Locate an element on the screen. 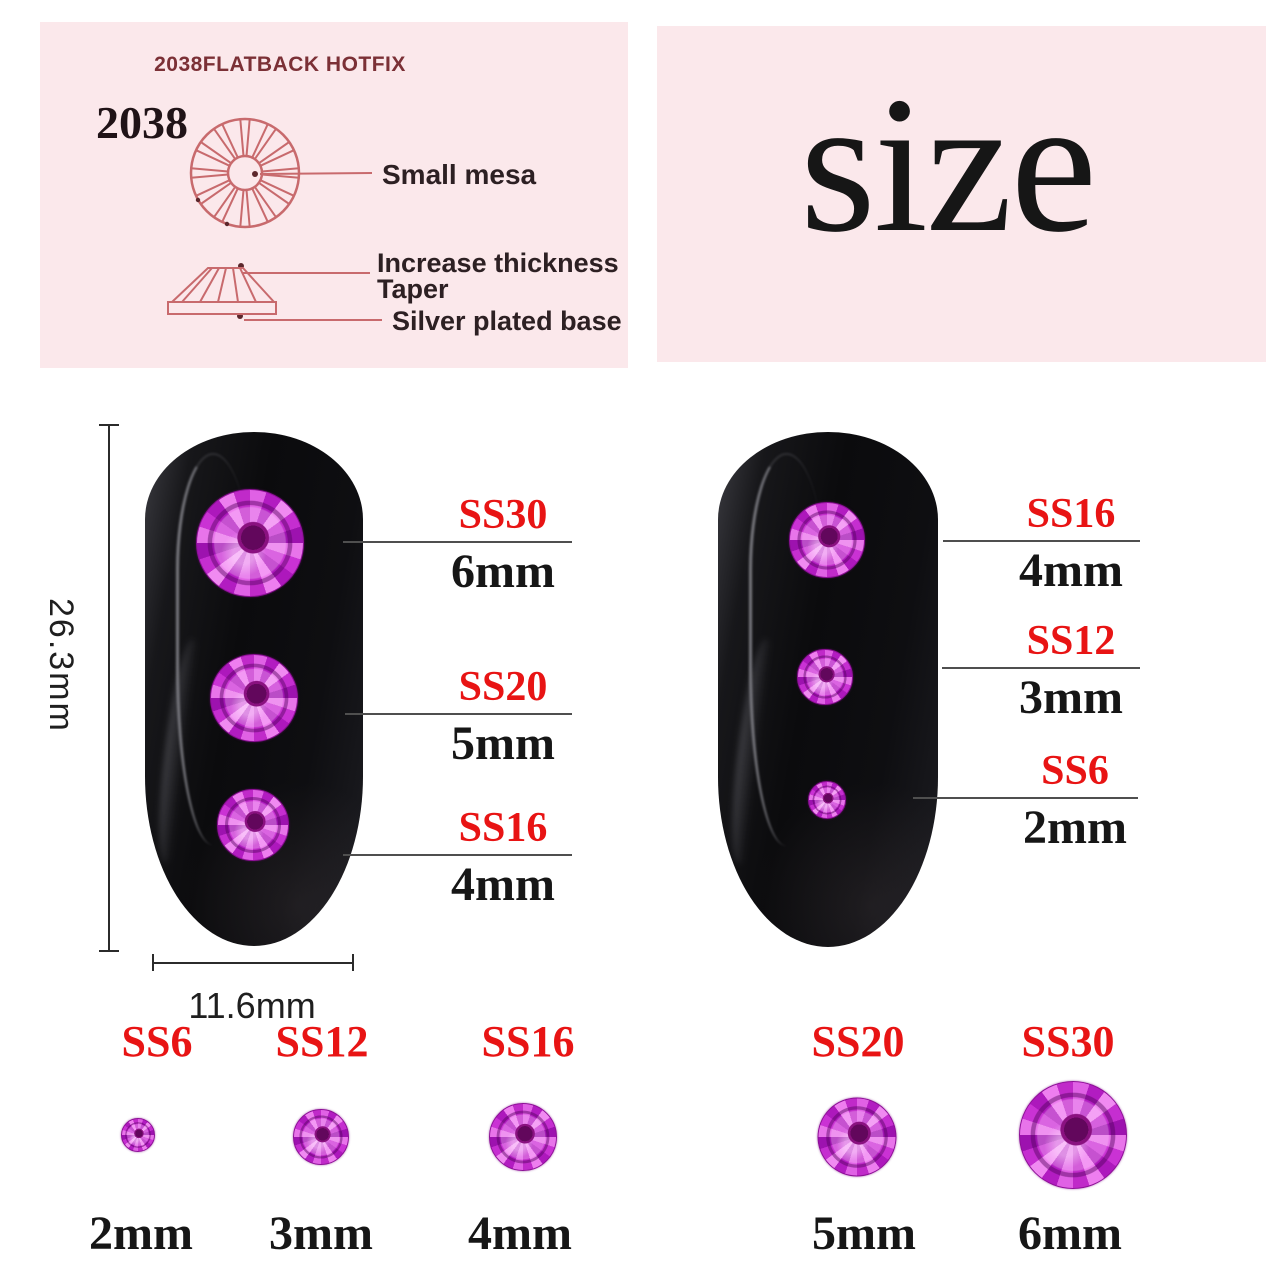 This screenshot has width=1288, height=1288. label-small-mesa: Small mesa is located at coordinates (459, 174).